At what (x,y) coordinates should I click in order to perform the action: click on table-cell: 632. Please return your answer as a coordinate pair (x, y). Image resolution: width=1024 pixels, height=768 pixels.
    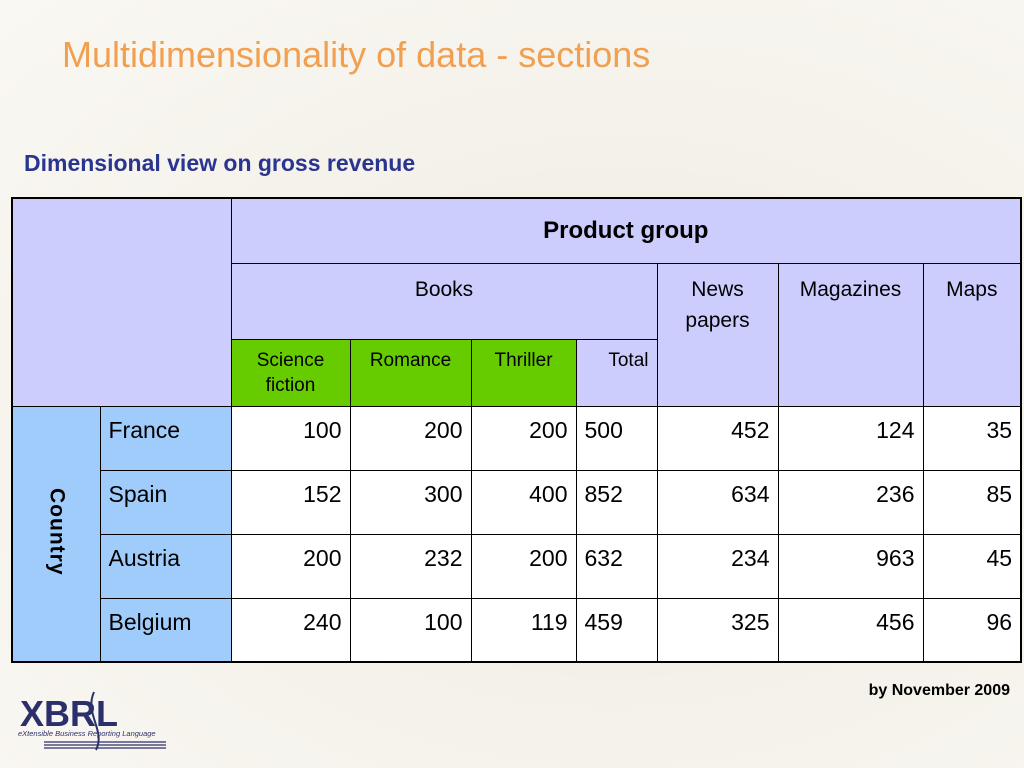
    Looking at the image, I should click on (616, 566).